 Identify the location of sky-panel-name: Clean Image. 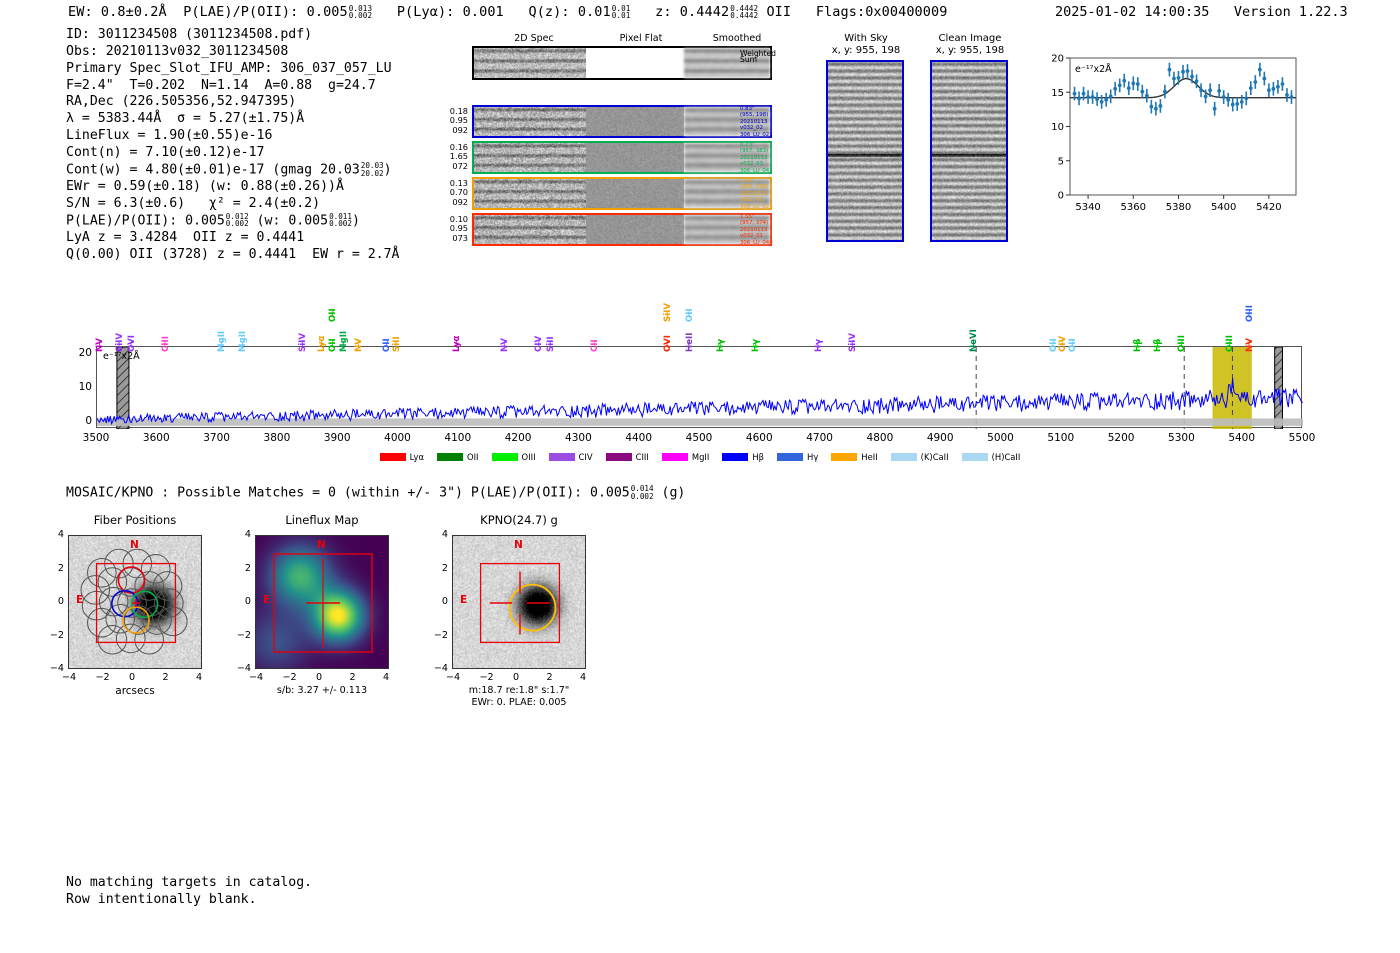
(970, 38).